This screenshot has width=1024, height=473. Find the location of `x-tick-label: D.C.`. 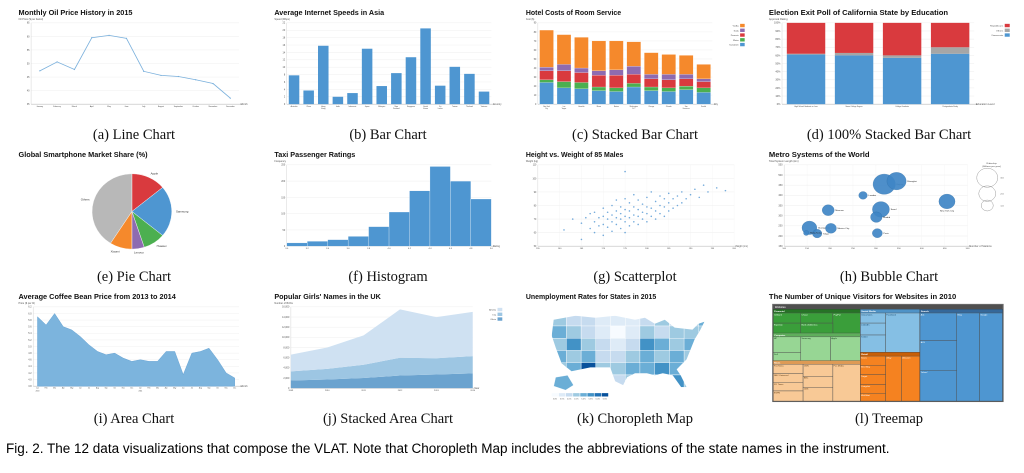

x-tick-label: D.C. is located at coordinates (634, 109).